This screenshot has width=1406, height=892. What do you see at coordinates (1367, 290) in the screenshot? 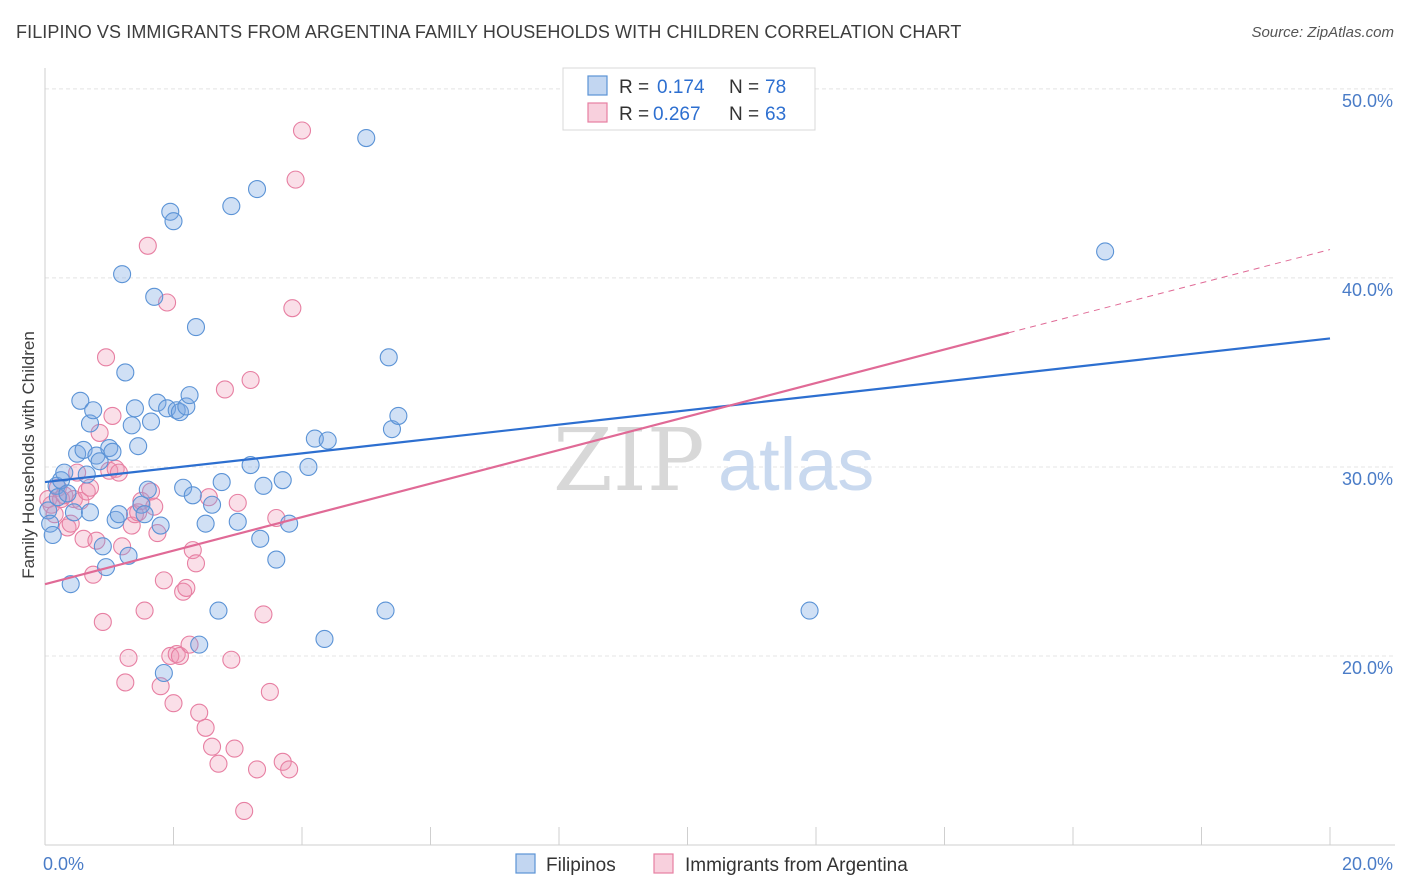
I see `y-tick-label: 40.0%` at bounding box center [1367, 290].